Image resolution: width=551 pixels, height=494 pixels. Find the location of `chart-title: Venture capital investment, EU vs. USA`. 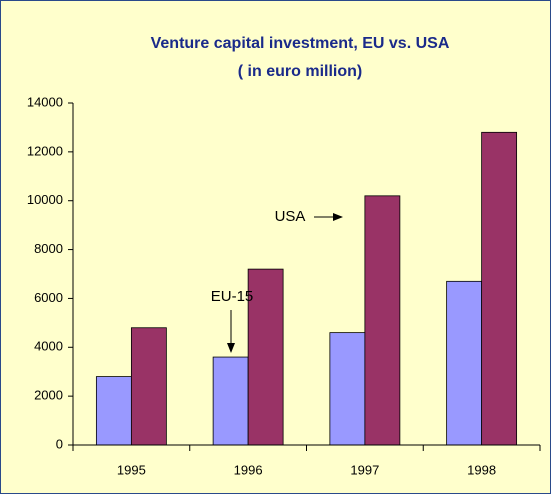

chart-title: Venture capital investment, EU vs. USA is located at coordinates (300, 43).